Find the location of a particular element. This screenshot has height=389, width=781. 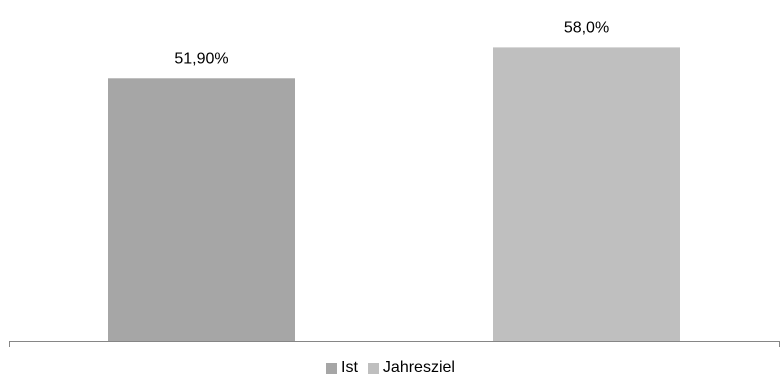

legend-swatch-ist is located at coordinates (332, 368).